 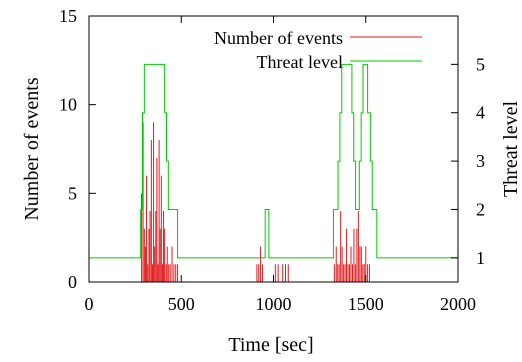 I want to click on y-axis-title-right: Threat level, so click(x=511, y=149).